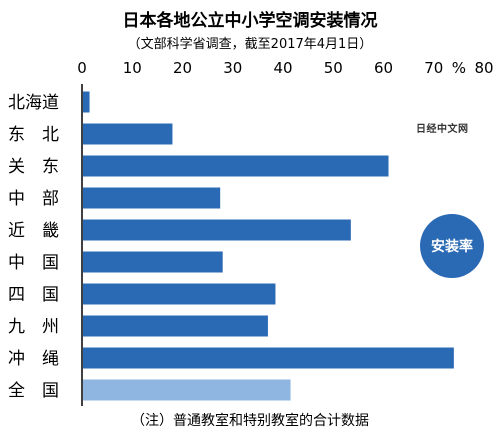 This screenshot has height=436, width=500. I want to click on x-tick-label: 60, so click(383, 68).